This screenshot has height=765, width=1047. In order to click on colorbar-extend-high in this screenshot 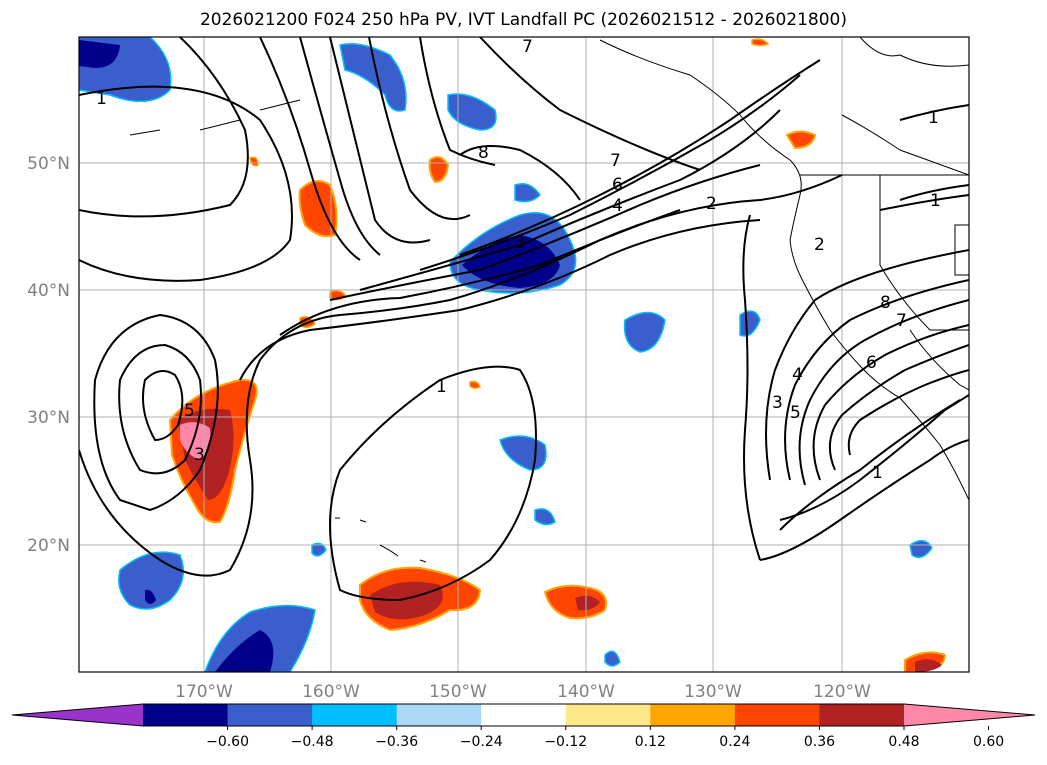, I will do `click(969, 715)`.